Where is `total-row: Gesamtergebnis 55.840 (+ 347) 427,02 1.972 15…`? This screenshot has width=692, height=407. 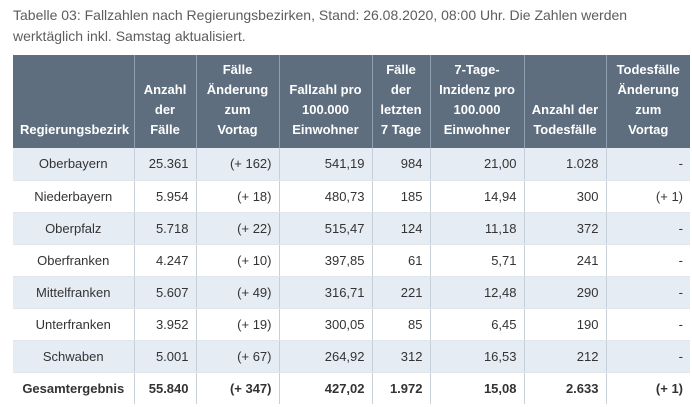 total-row: Gesamtergebnis 55.840 (+ 347) 427,02 1.972 15… is located at coordinates (351, 388).